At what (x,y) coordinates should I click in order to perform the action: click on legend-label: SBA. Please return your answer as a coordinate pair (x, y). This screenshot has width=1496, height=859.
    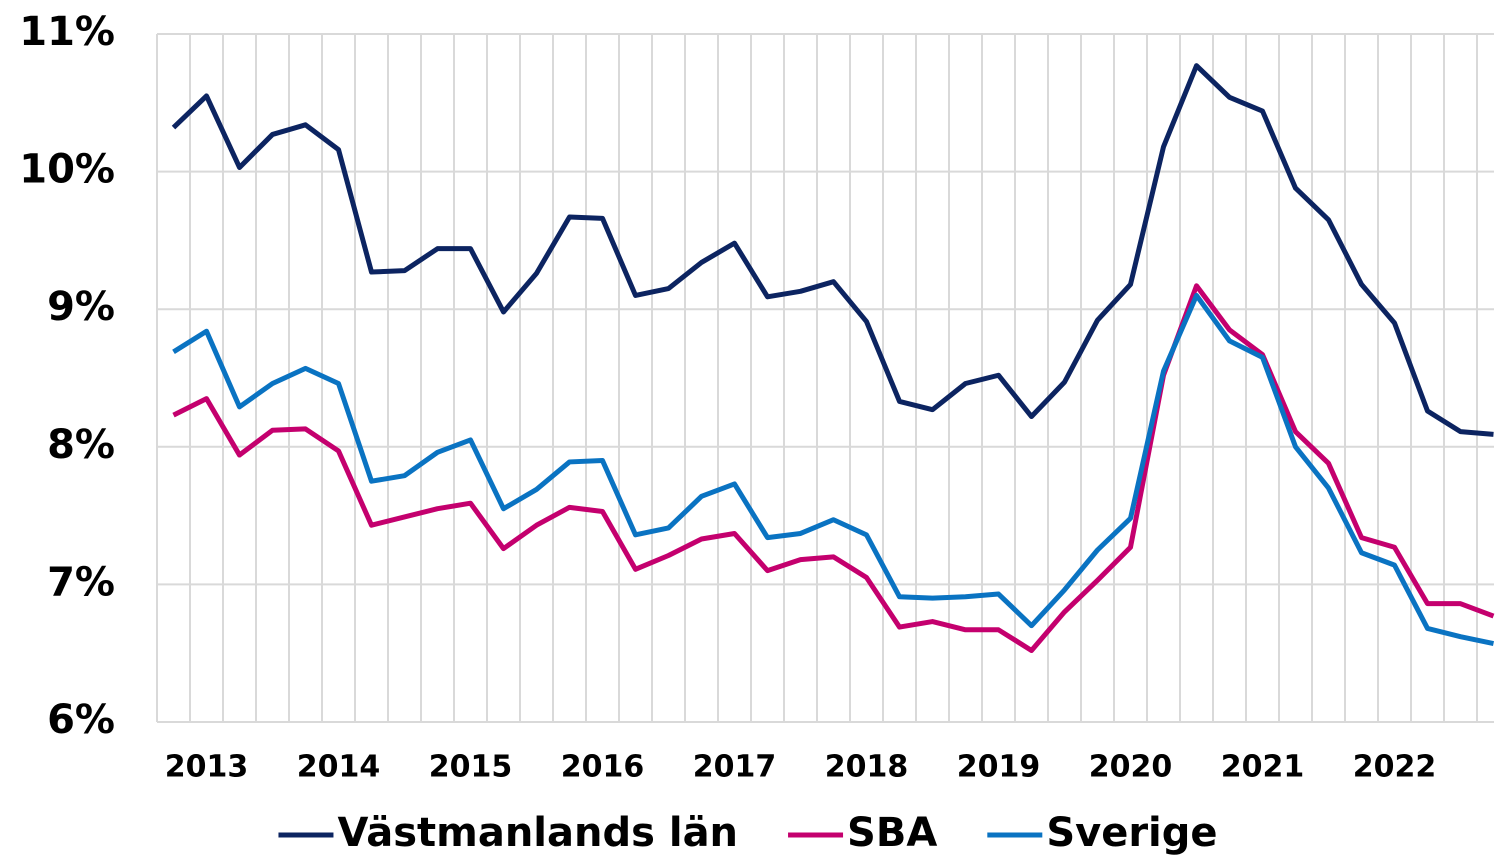
    Looking at the image, I should click on (892, 833).